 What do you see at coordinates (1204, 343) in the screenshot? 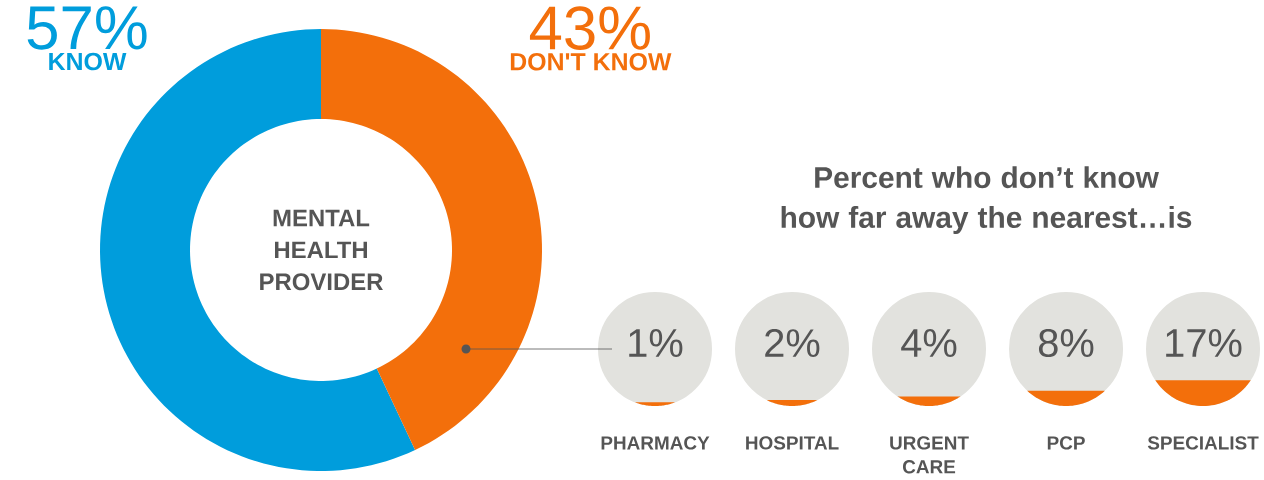
I see `data-label: 17%` at bounding box center [1204, 343].